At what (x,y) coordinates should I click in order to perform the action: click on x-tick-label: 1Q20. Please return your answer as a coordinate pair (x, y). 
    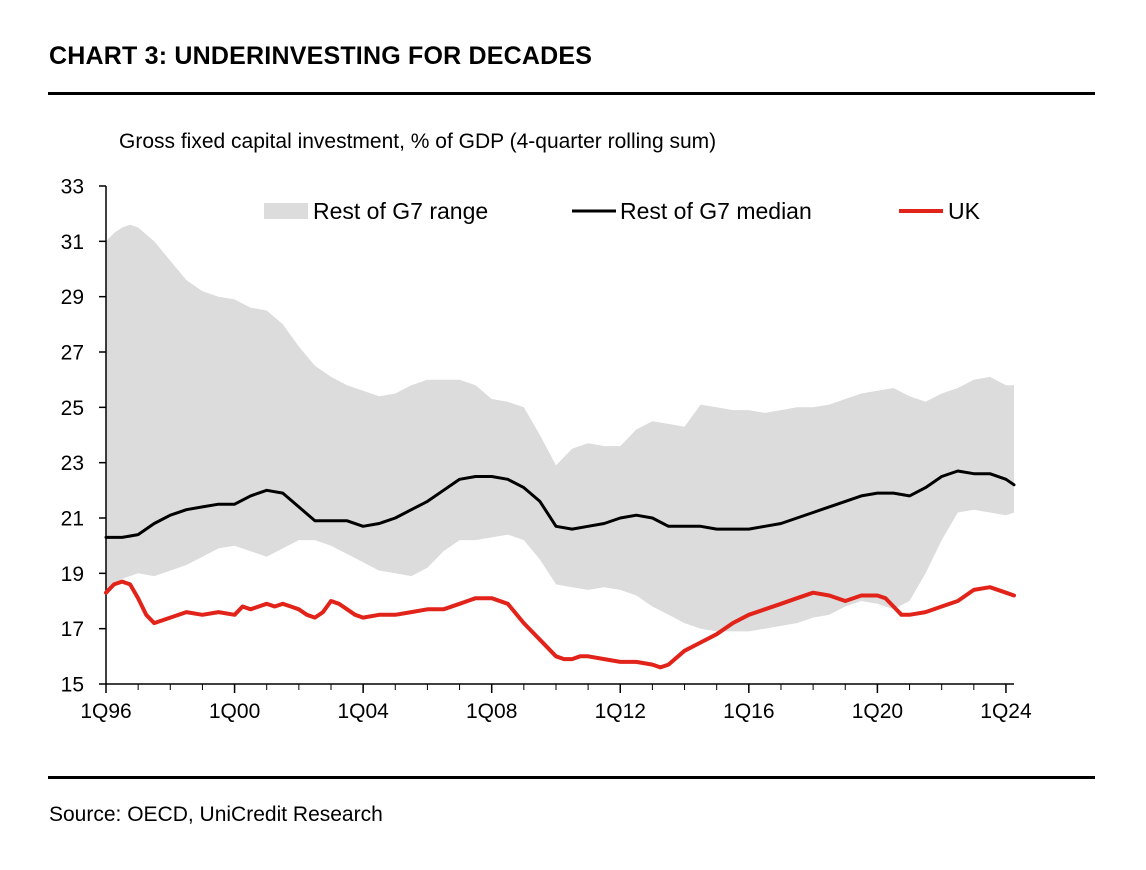
    Looking at the image, I should click on (877, 711).